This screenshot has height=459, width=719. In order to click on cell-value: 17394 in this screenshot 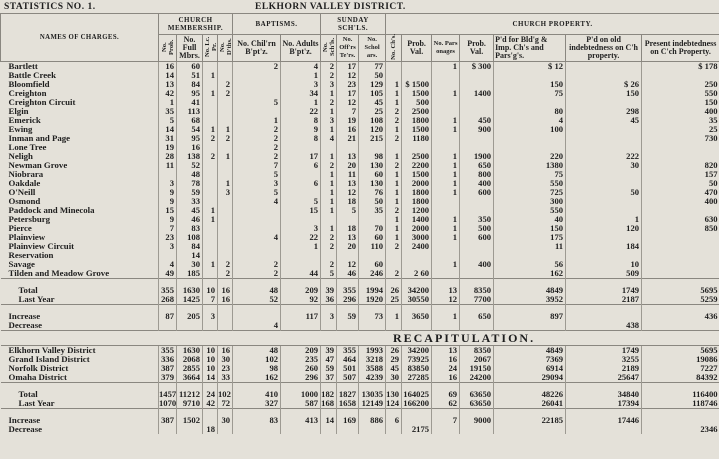, I will do `click(603, 404)`.